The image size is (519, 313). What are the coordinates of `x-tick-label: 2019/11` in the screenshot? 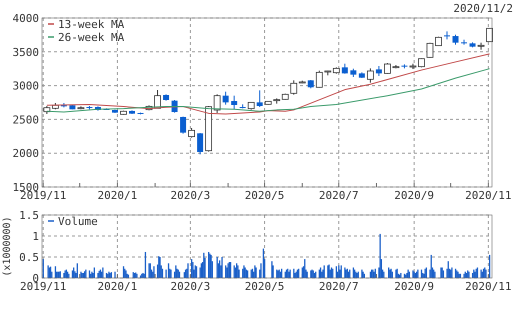 It's located at (43, 286).